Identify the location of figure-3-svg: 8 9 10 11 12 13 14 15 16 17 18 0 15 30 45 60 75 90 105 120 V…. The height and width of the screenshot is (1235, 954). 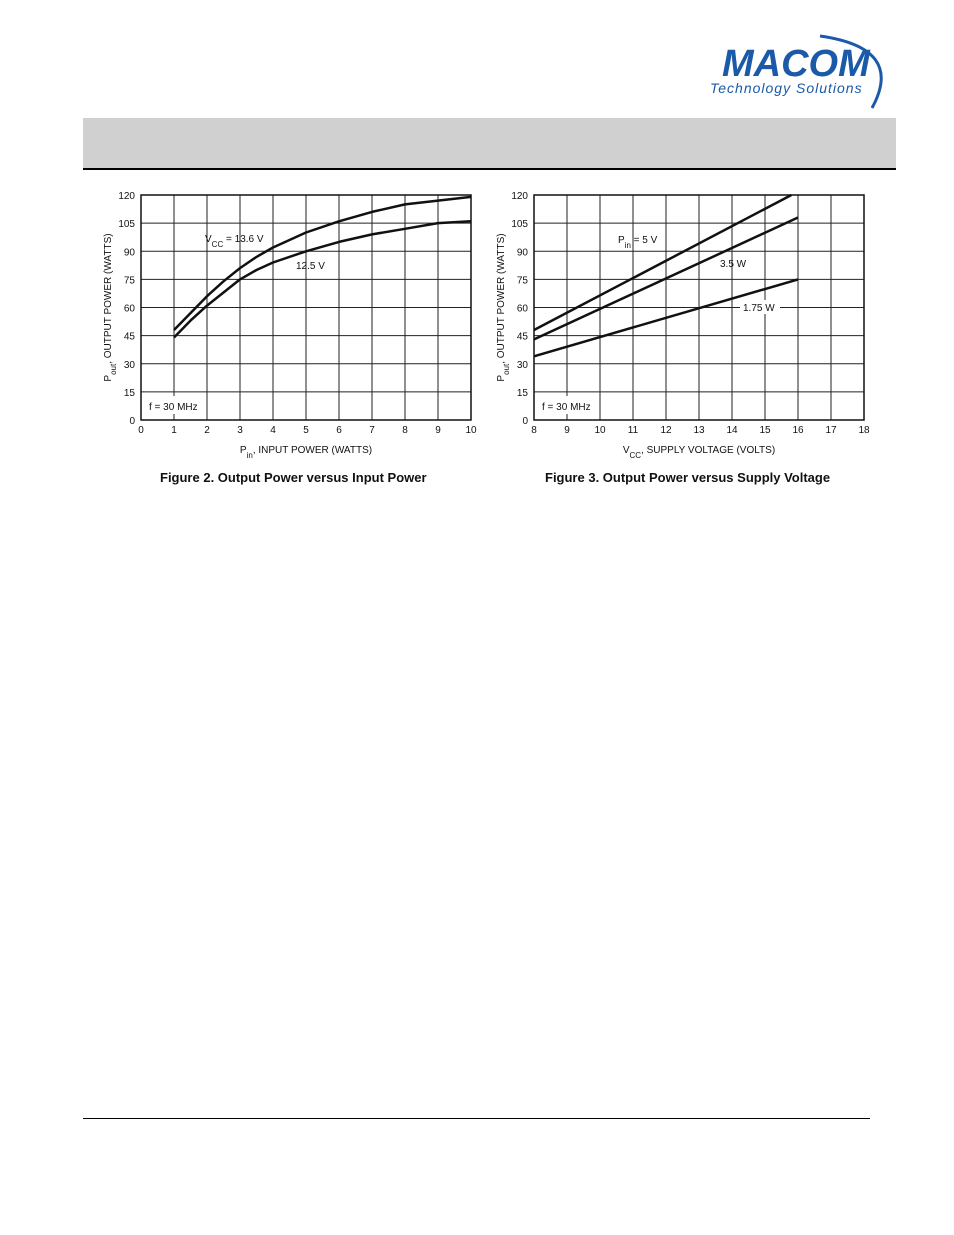
(683, 325).